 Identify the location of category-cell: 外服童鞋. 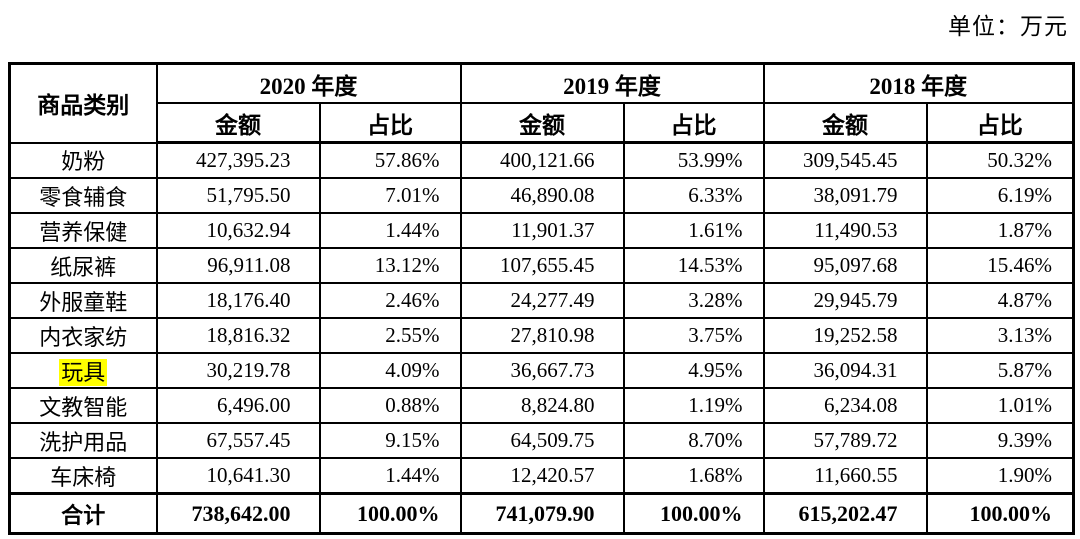
(83, 300).